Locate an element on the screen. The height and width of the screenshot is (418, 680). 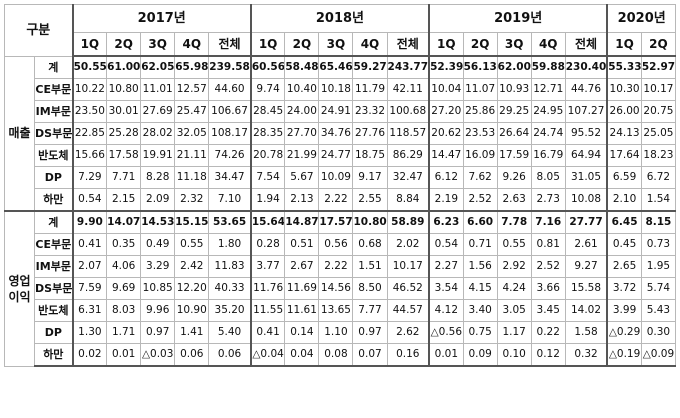
corner-label: 구분 is located at coordinates (38, 30).